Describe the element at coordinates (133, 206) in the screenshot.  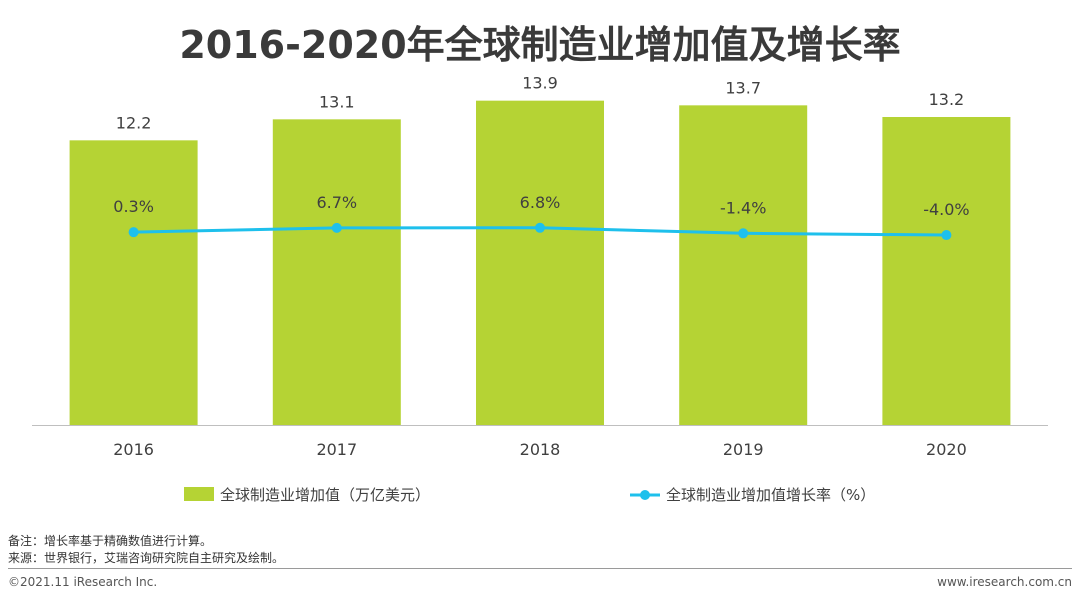
I see `growth-label-2016: 0.3%` at that location.